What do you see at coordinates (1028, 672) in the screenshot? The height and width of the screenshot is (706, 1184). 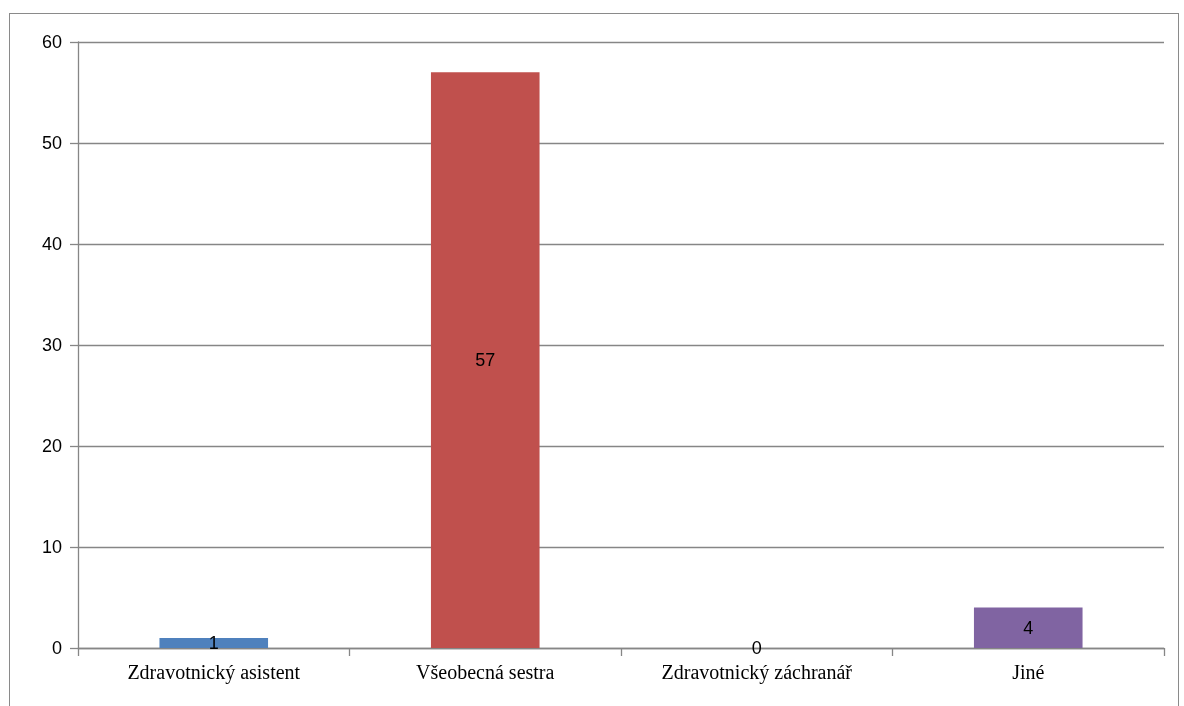 I see `x-tick-label: Jiné` at bounding box center [1028, 672].